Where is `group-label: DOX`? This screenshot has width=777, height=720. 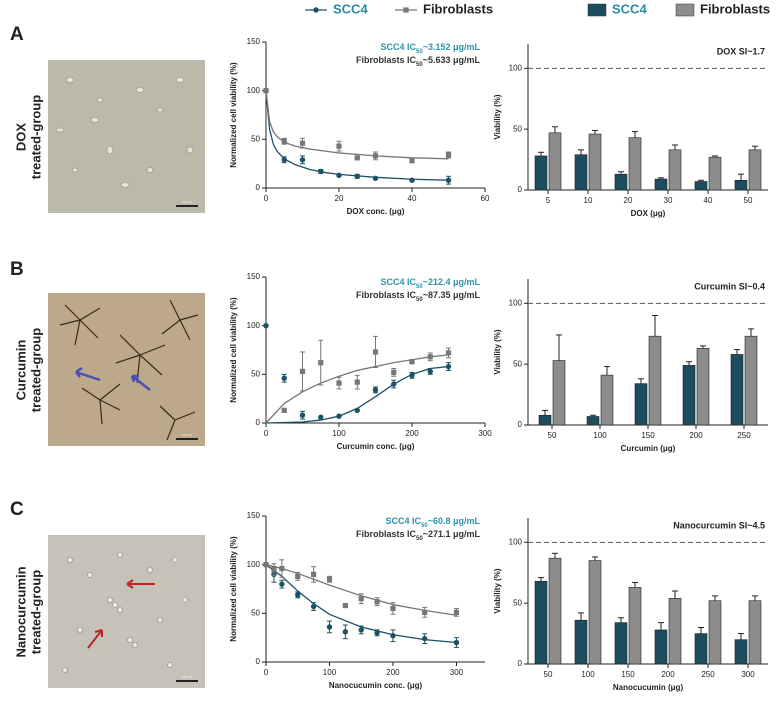 group-label: DOX is located at coordinates (20, 137).